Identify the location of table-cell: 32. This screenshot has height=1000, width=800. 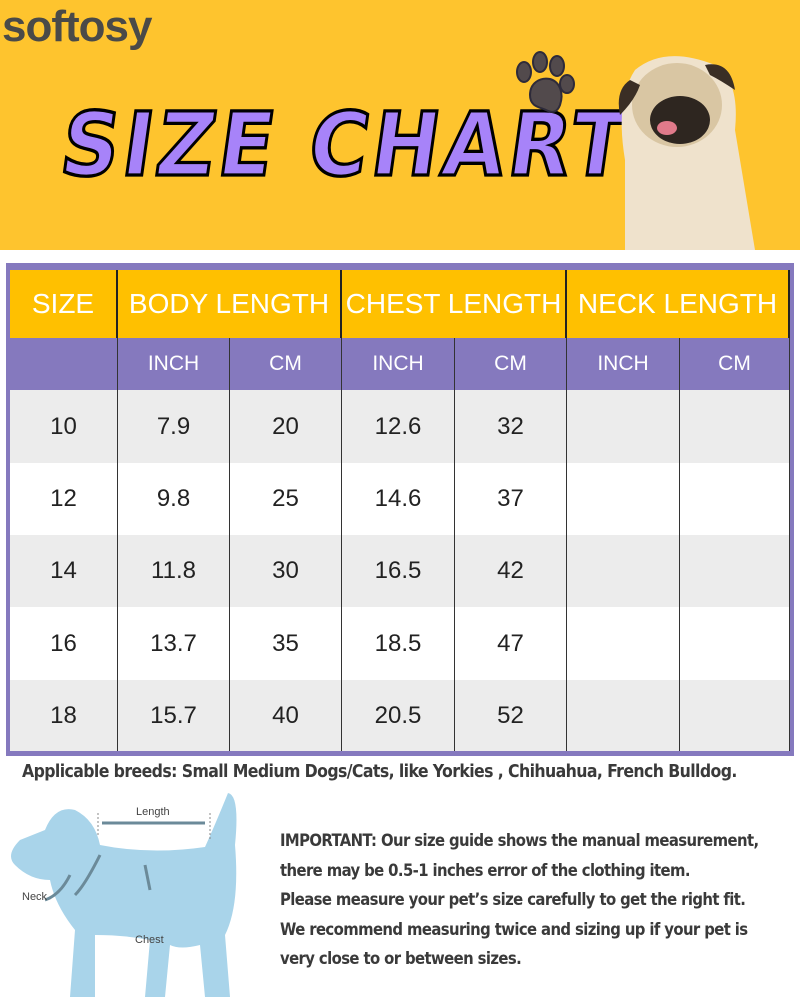
(511, 426).